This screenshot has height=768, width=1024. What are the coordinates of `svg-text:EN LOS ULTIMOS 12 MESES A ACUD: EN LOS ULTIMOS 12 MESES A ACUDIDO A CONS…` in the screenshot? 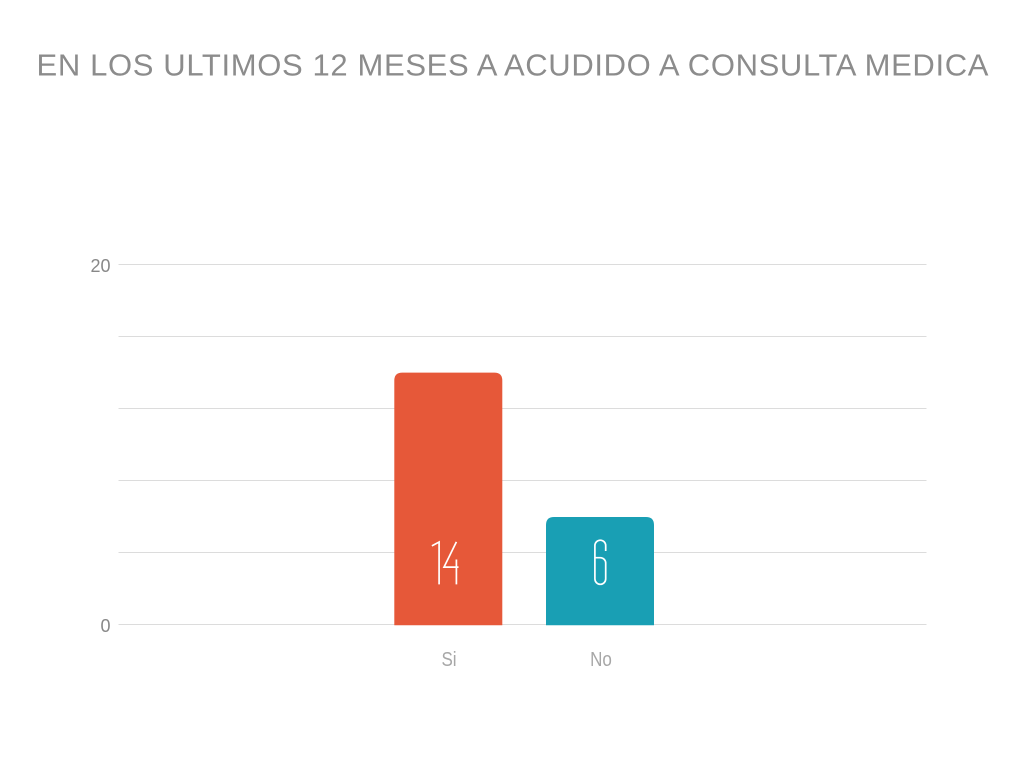 It's located at (513, 65).